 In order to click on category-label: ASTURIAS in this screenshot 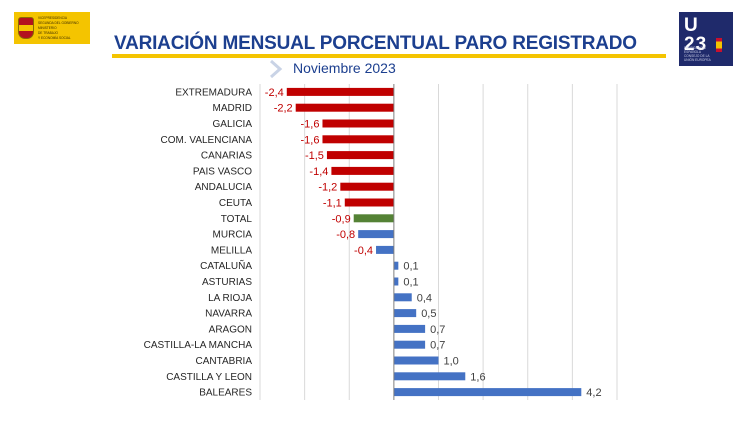, I will do `click(227, 282)`.